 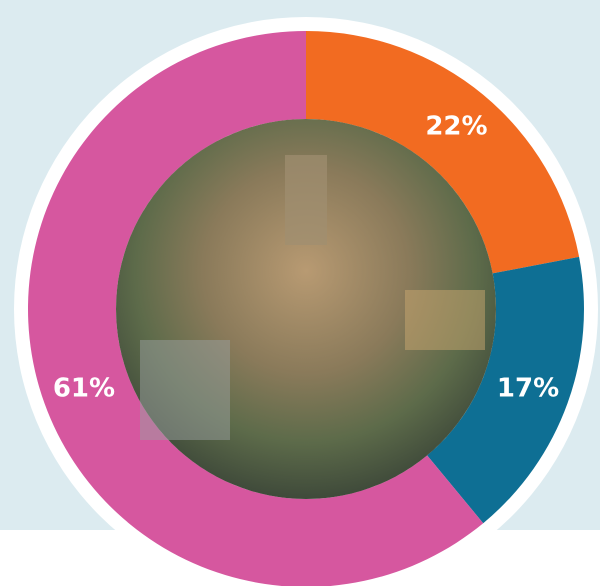 I want to click on data-label: 17%, so click(x=528, y=388).